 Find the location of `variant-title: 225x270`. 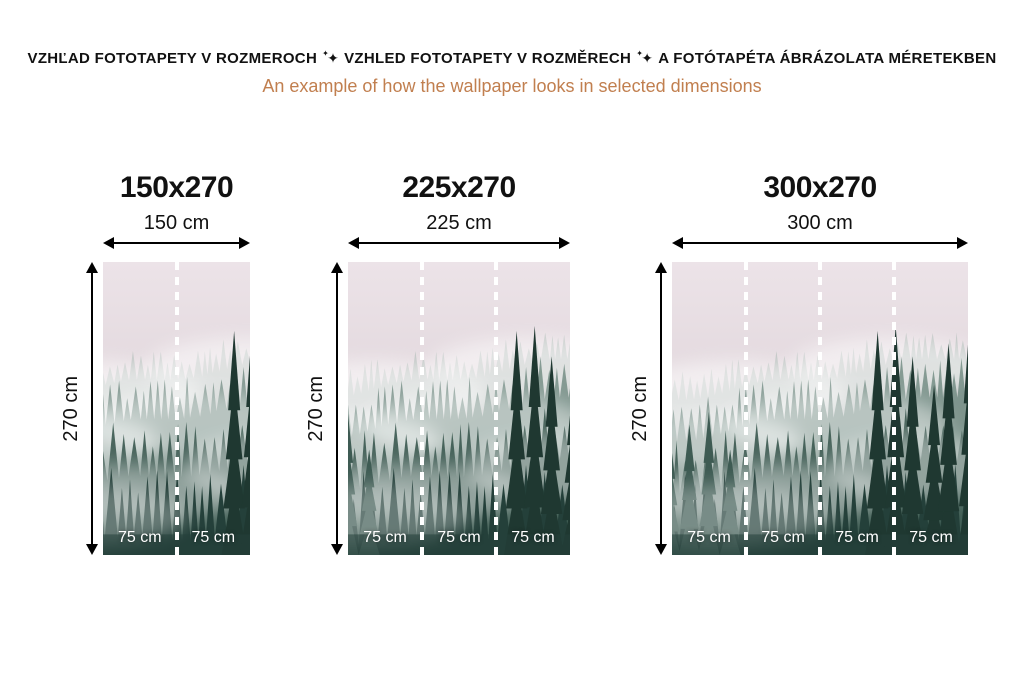

variant-title: 225x270 is located at coordinates (459, 187).